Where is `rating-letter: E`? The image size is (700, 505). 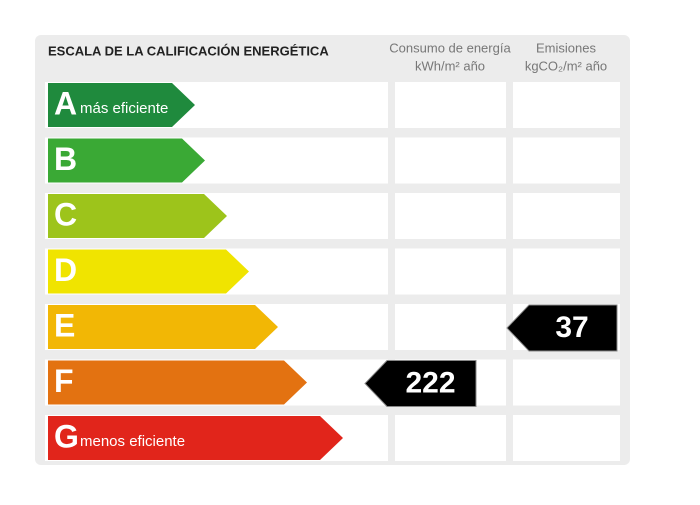 rating-letter: E is located at coordinates (64, 325).